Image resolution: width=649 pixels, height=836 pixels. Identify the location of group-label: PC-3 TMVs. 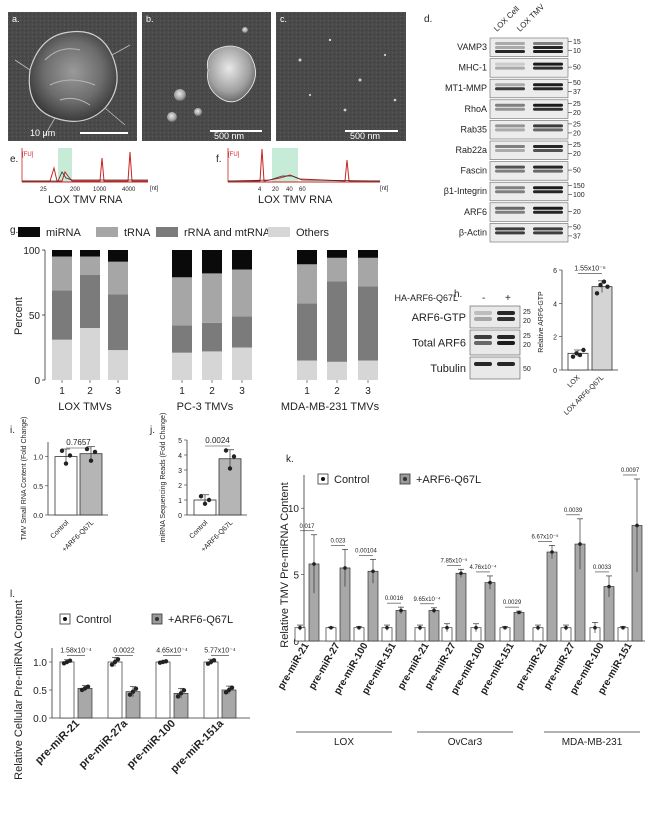
(205, 407).